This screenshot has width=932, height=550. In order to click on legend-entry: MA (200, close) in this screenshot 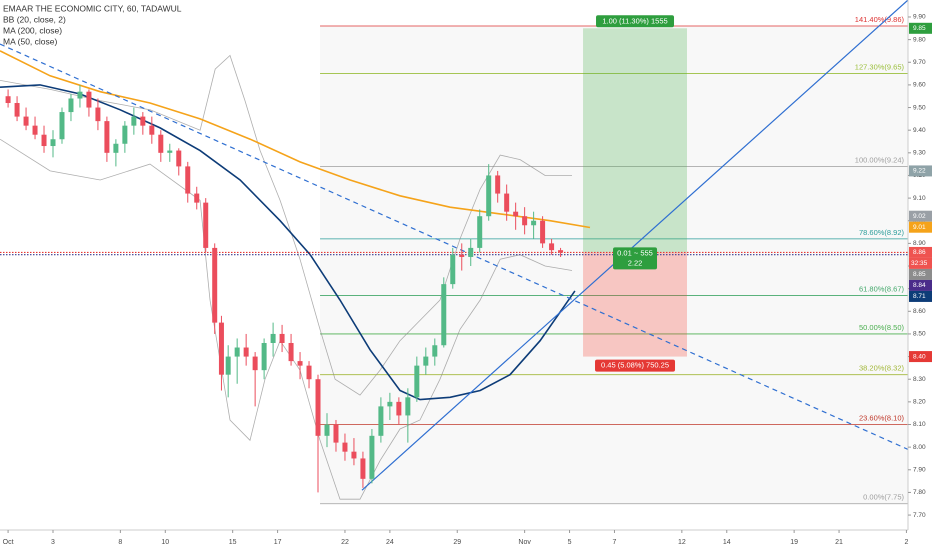, I will do `click(32, 30)`.